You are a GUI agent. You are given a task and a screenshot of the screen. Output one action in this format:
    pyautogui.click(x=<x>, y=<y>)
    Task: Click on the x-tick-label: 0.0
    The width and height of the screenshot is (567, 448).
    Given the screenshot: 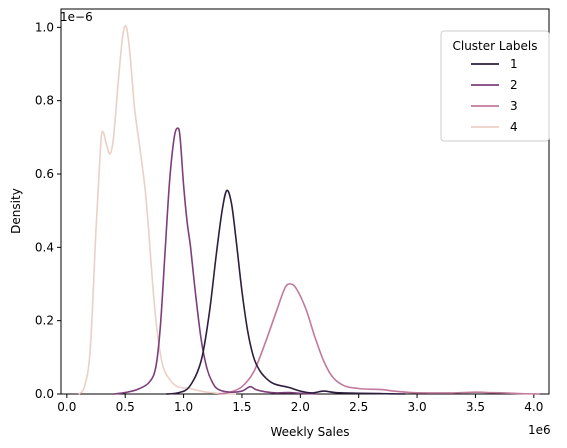 What is the action you would take?
    pyautogui.click(x=66, y=407)
    